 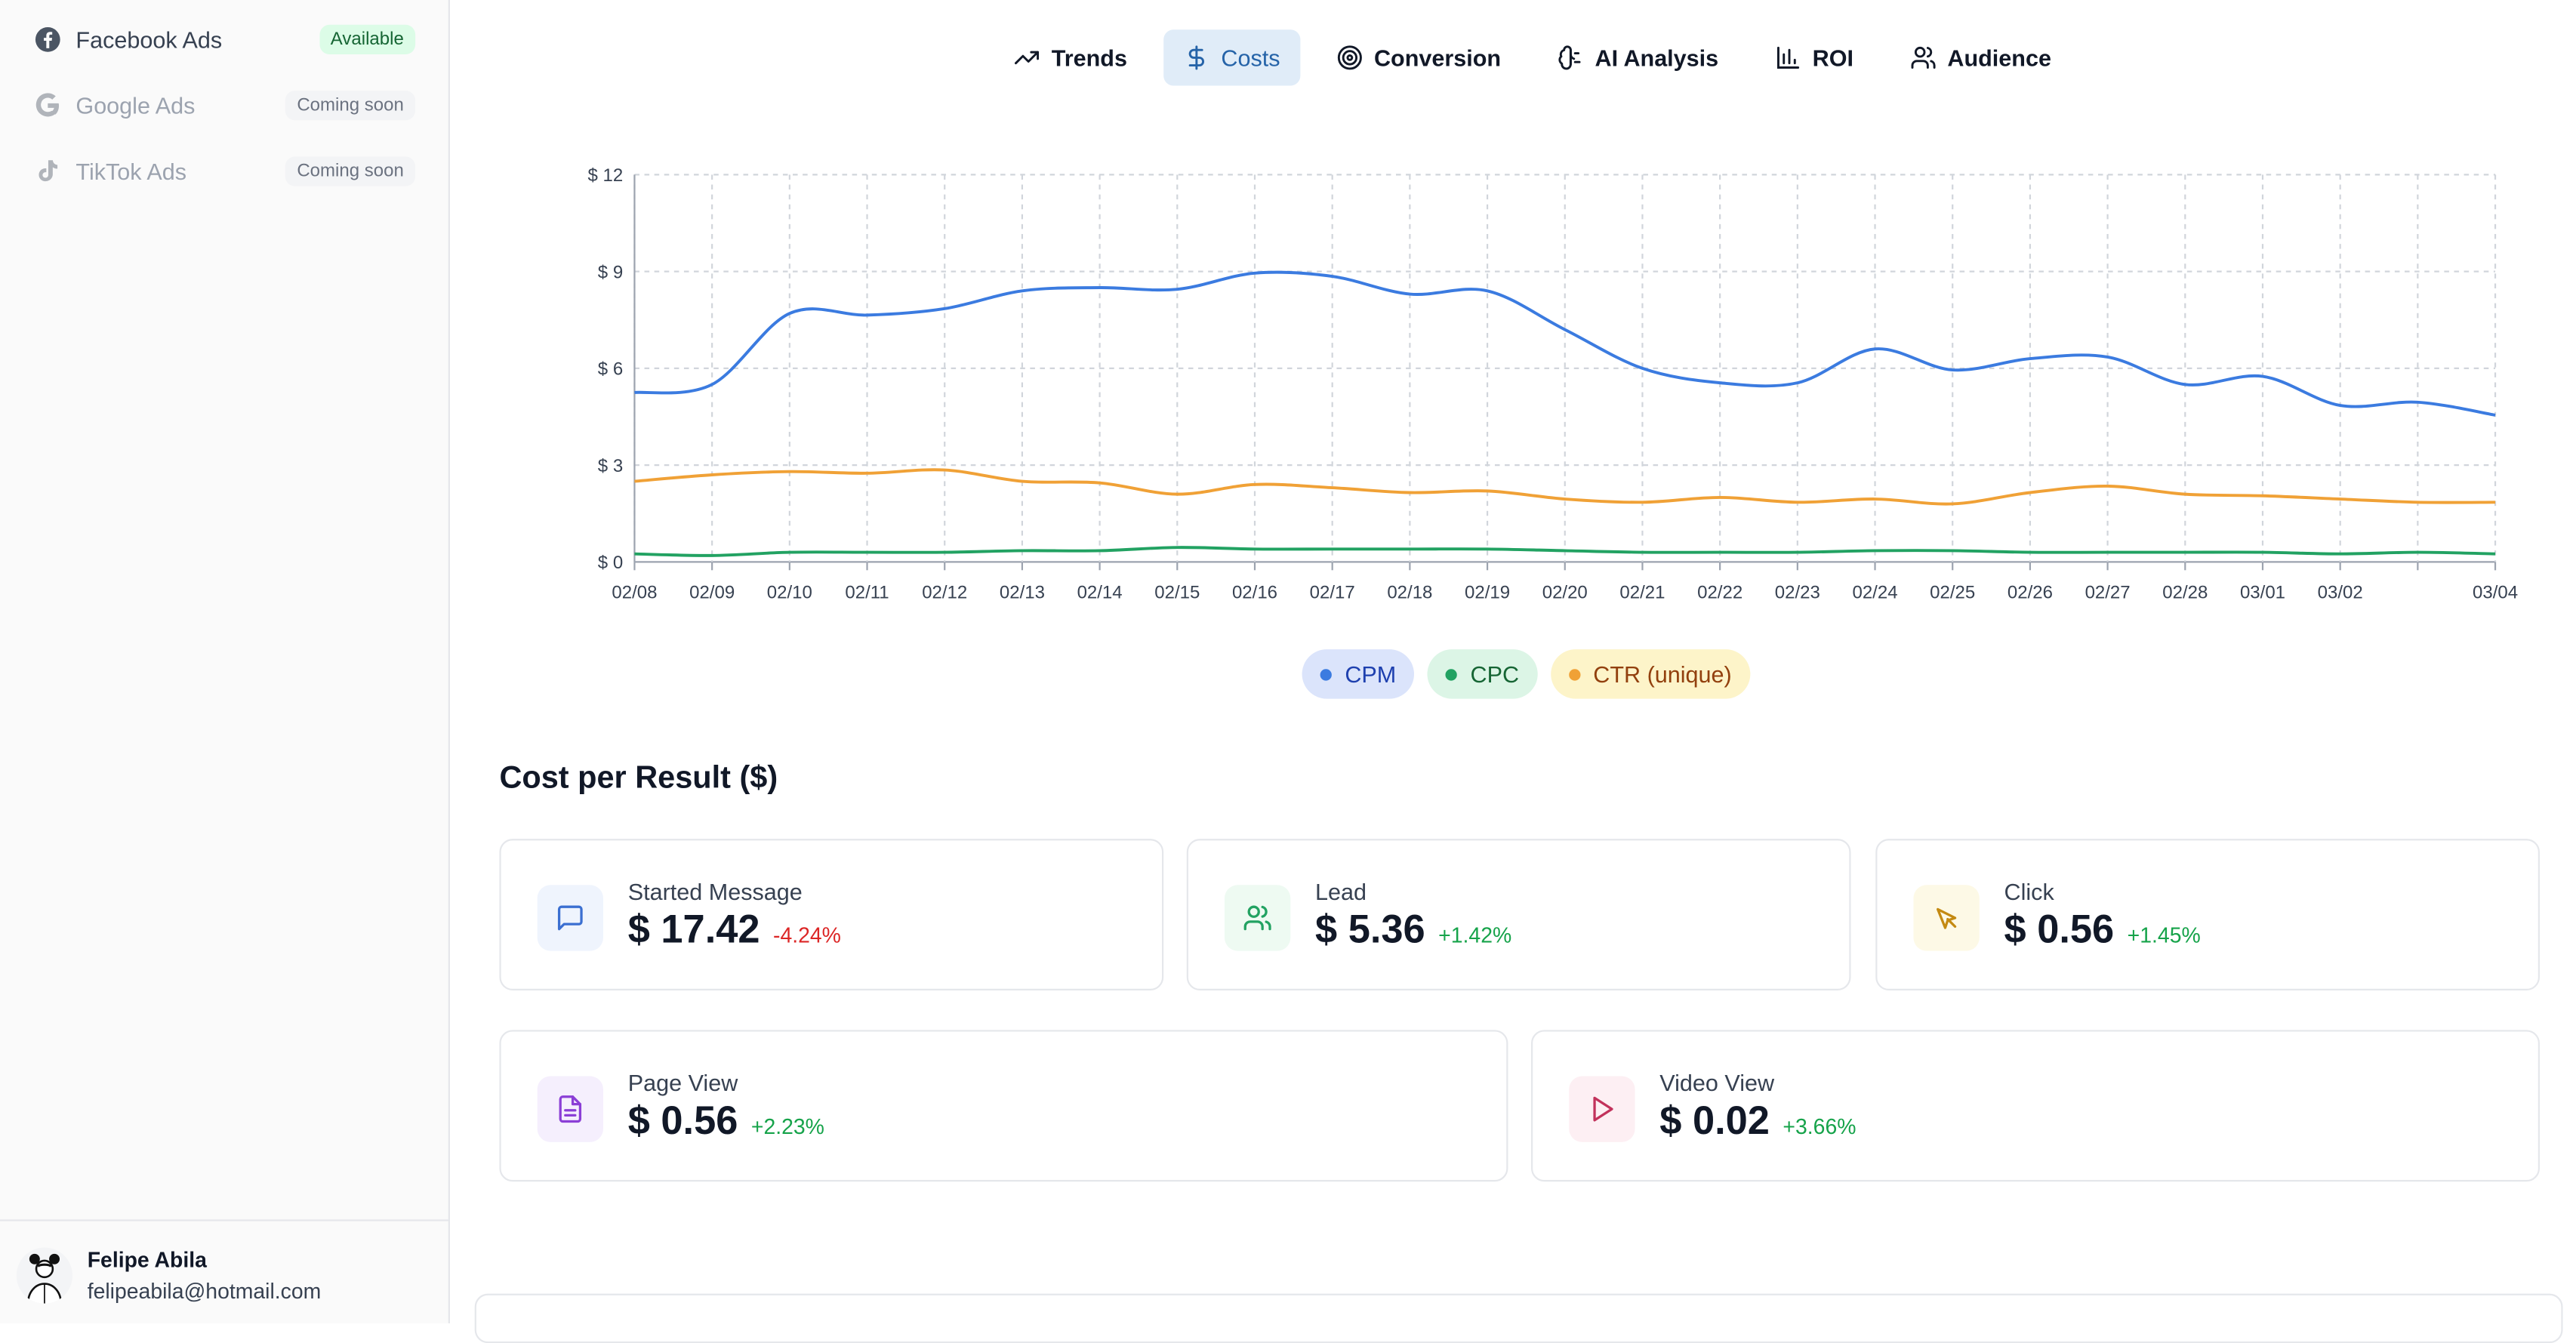 I want to click on user-email: felipeabila@hotmail.com, so click(x=204, y=1291).